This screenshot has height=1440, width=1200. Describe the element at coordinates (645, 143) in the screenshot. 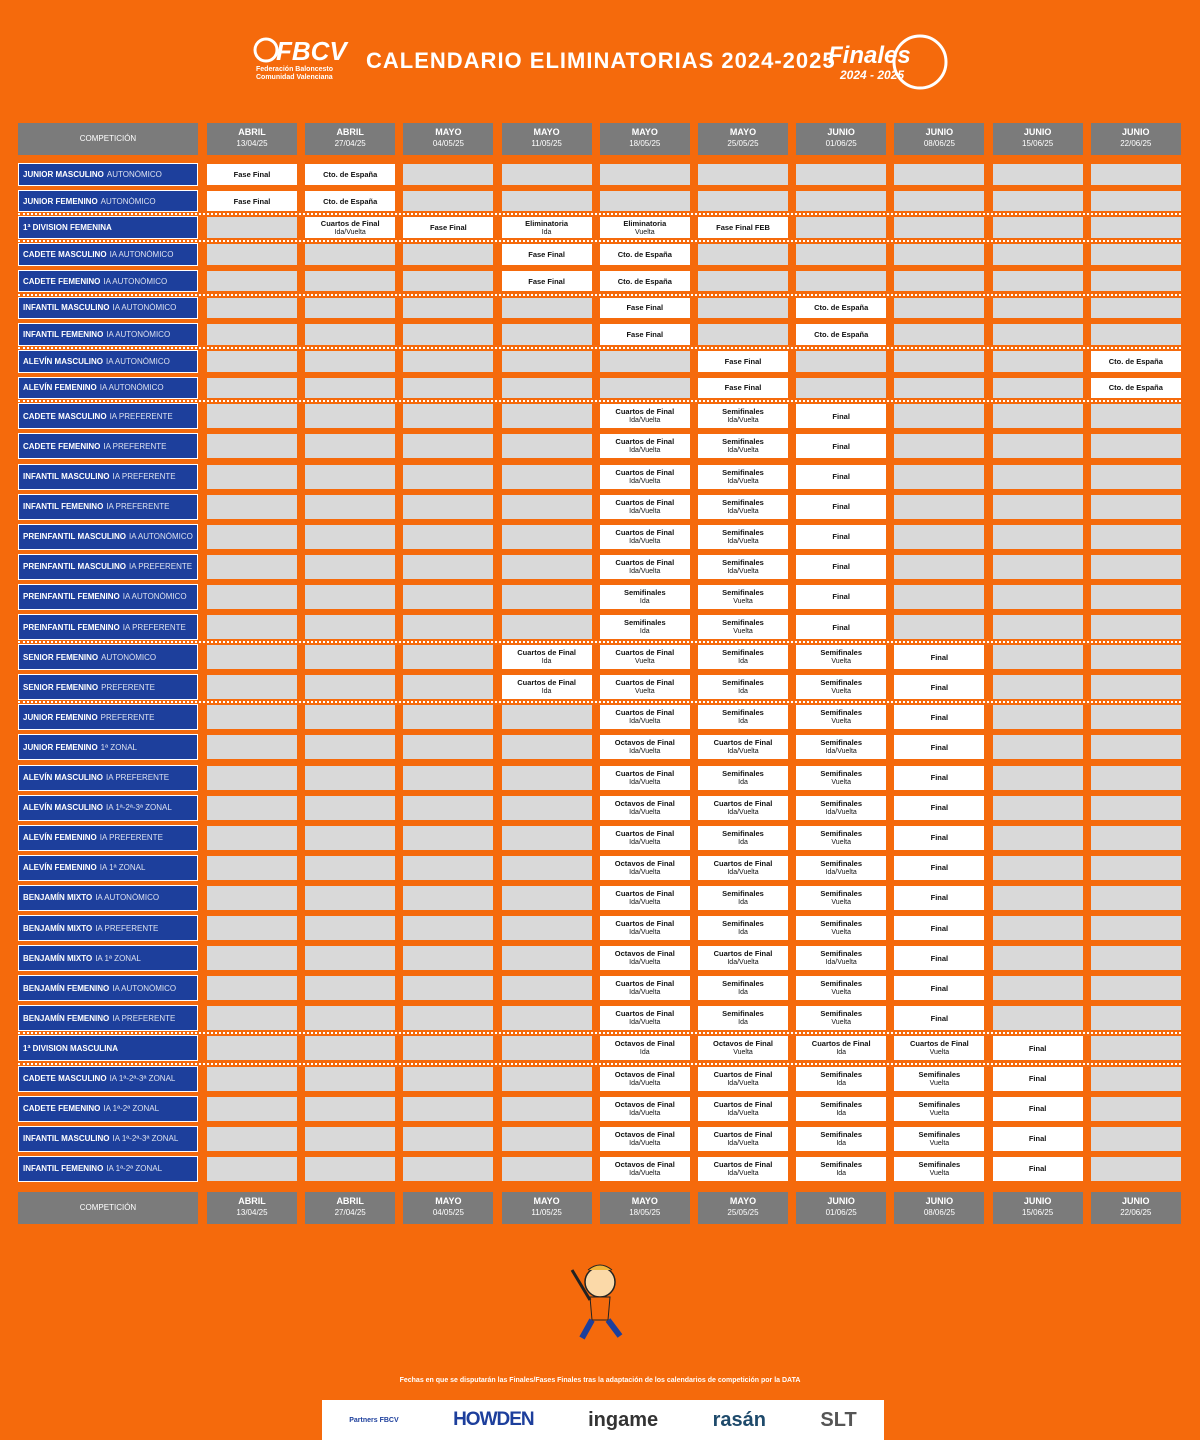

I see `column-date: 18/05/25` at that location.